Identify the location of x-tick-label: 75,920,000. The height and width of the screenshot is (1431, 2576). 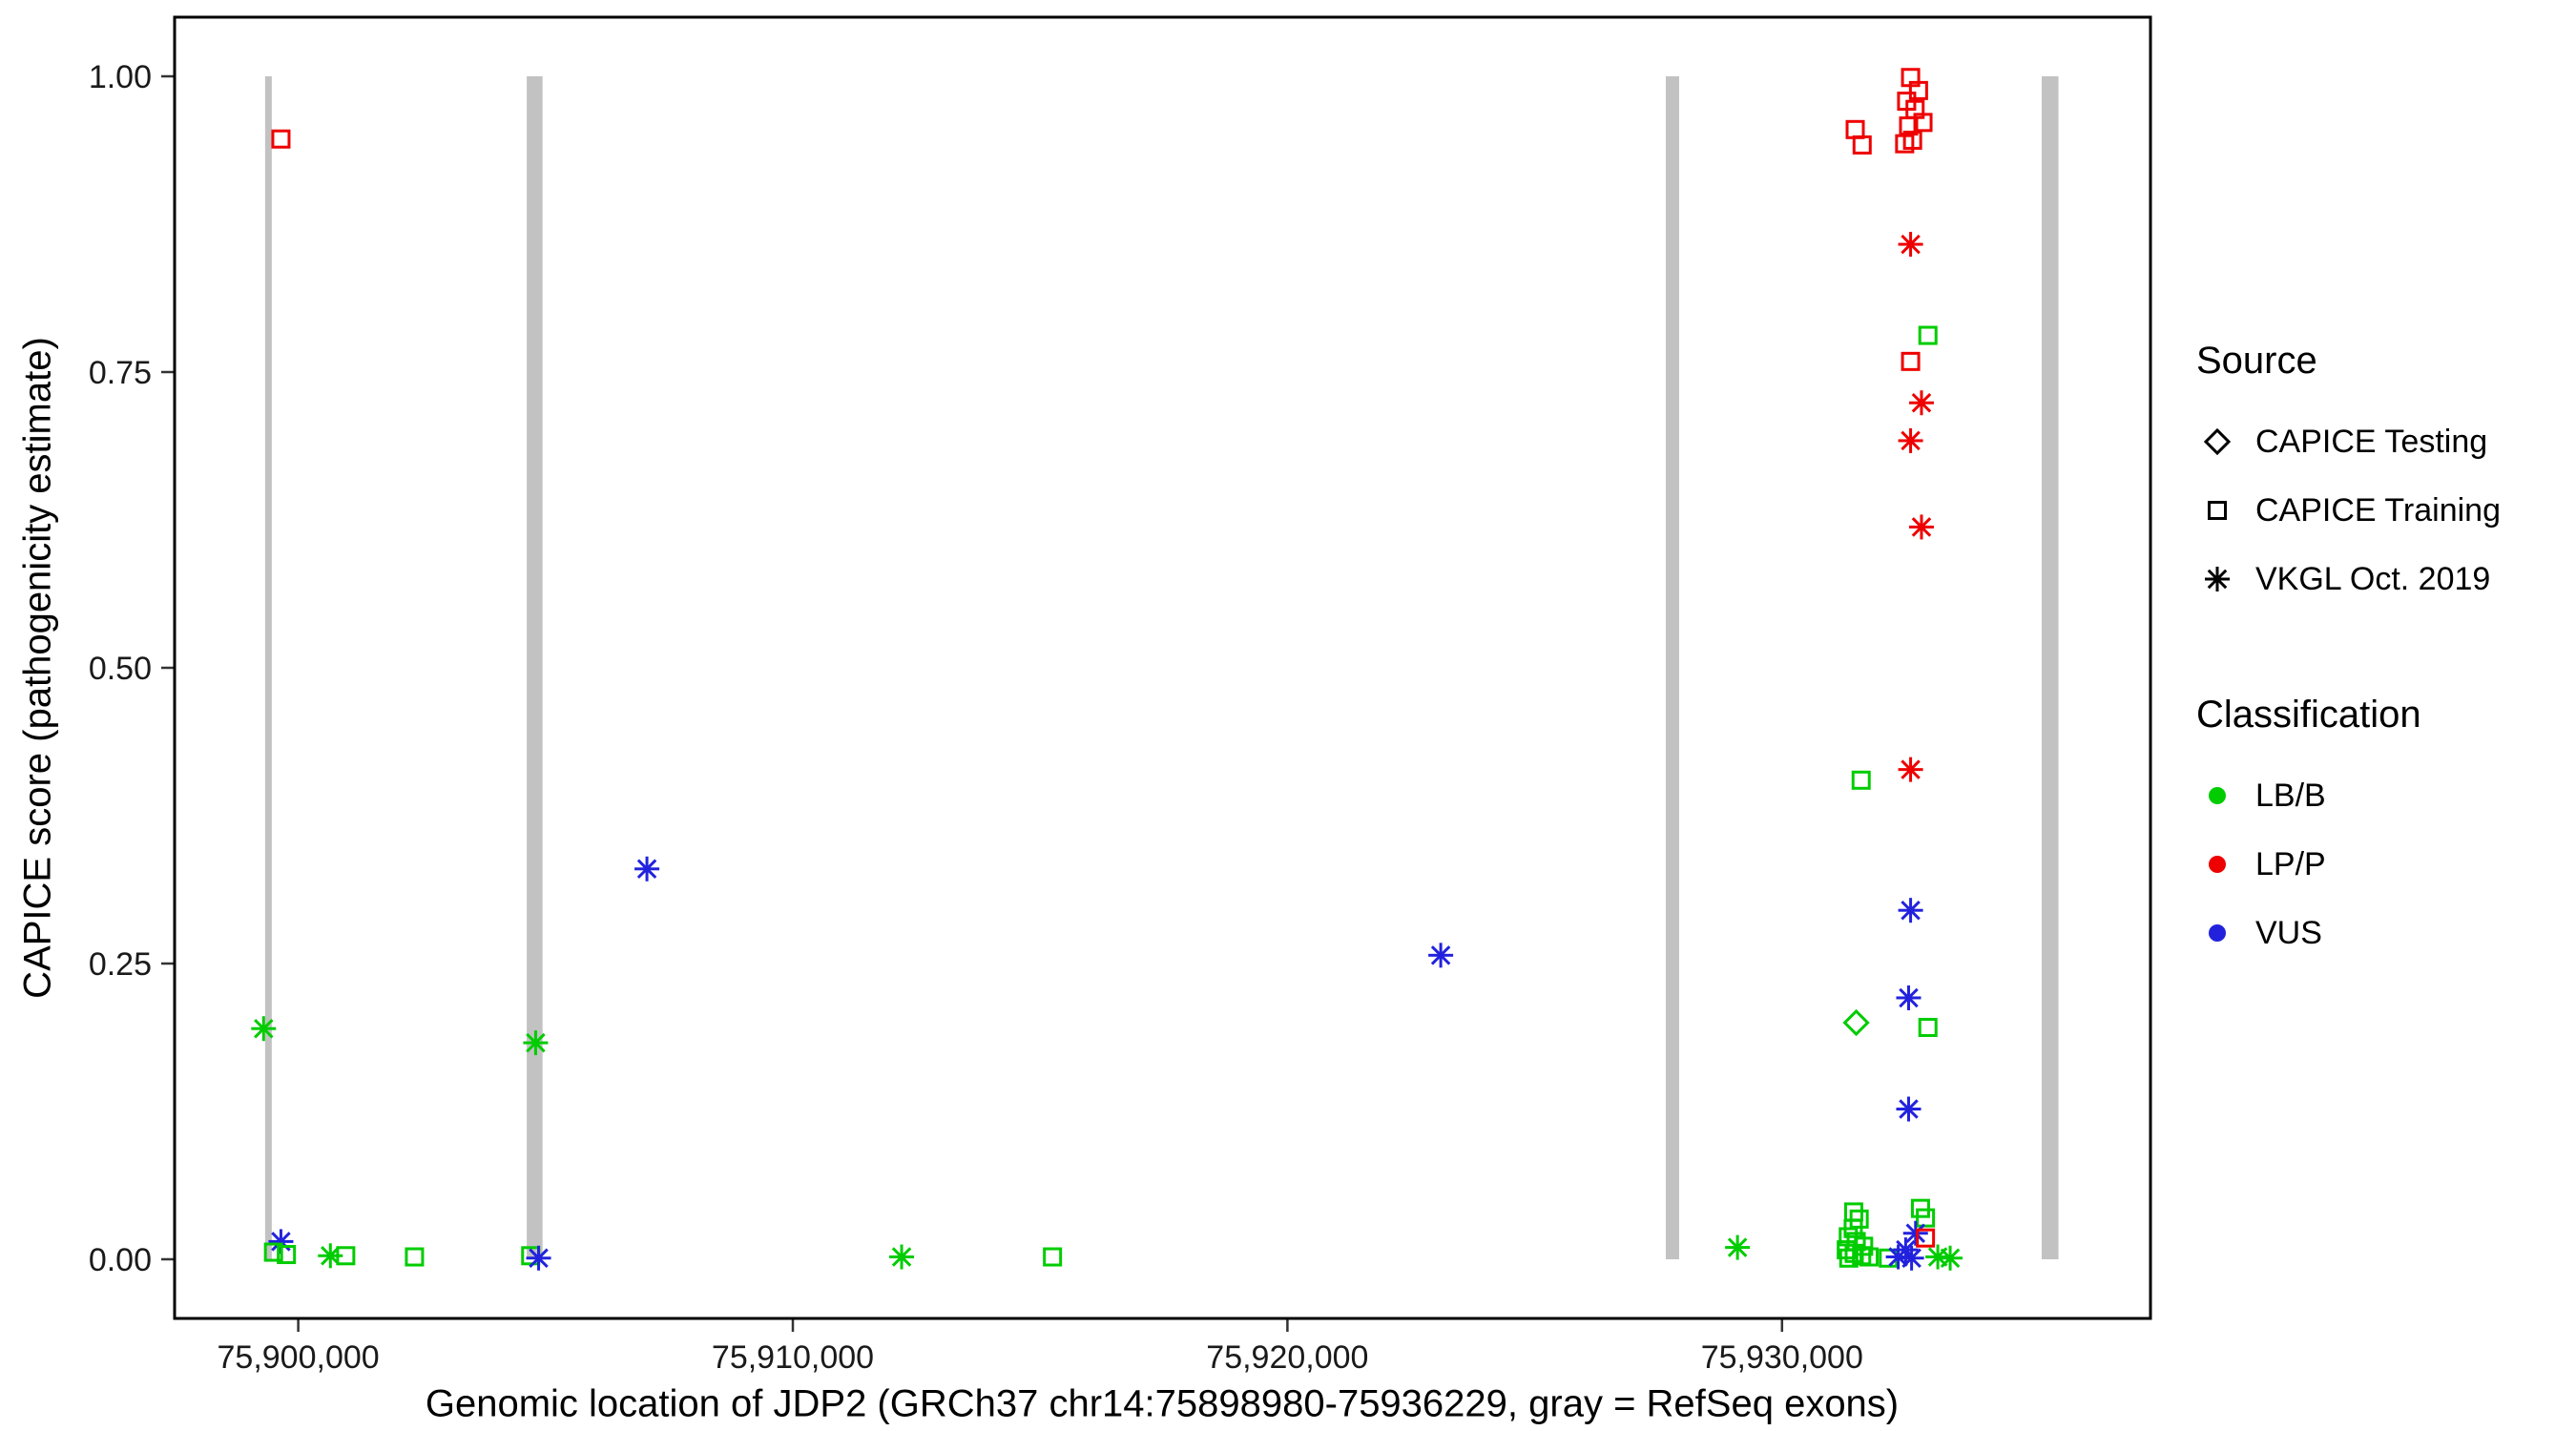
(1287, 1357).